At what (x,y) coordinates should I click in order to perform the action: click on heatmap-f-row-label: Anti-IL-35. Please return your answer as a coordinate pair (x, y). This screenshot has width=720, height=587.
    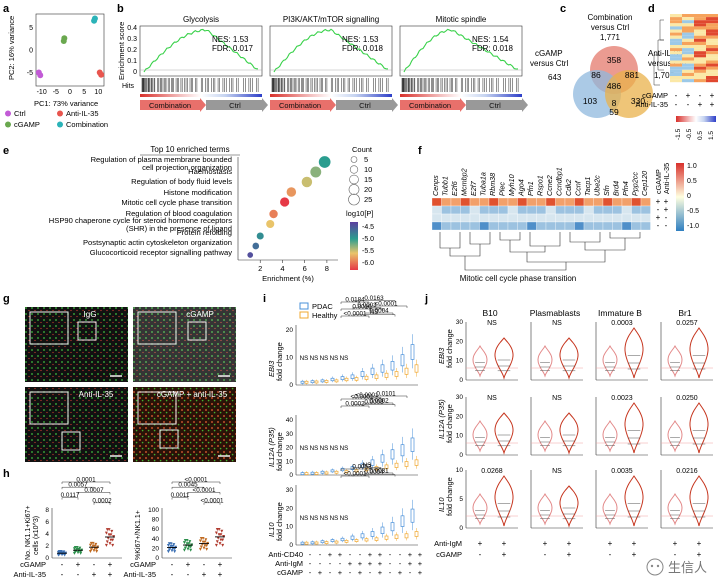
    Looking at the image, I should click on (666, 178).